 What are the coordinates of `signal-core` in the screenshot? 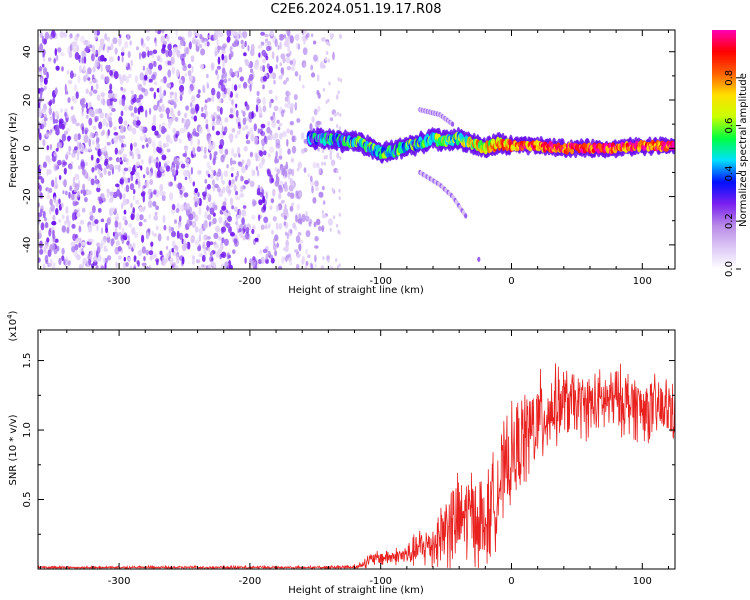 It's located at (673, 147).